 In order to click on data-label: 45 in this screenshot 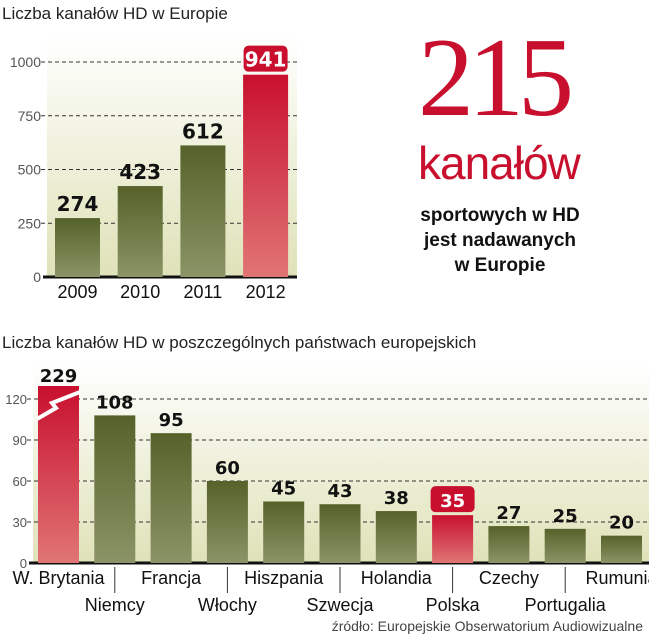, I will do `click(283, 489)`.